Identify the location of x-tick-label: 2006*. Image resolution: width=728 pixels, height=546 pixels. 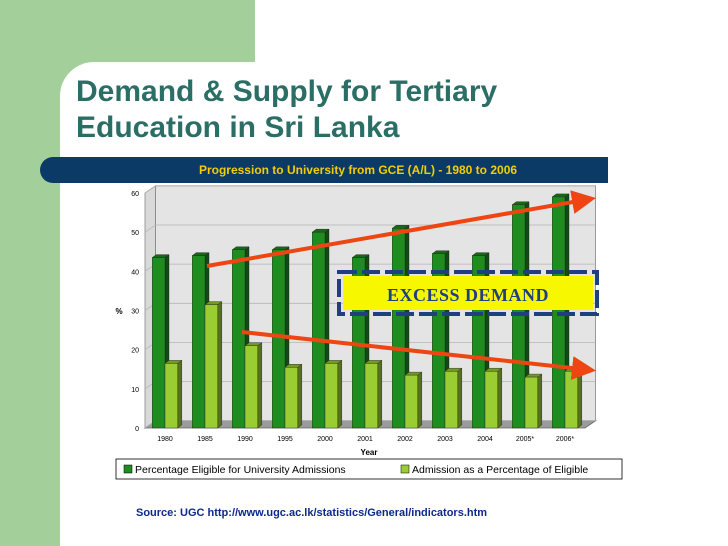
(565, 439).